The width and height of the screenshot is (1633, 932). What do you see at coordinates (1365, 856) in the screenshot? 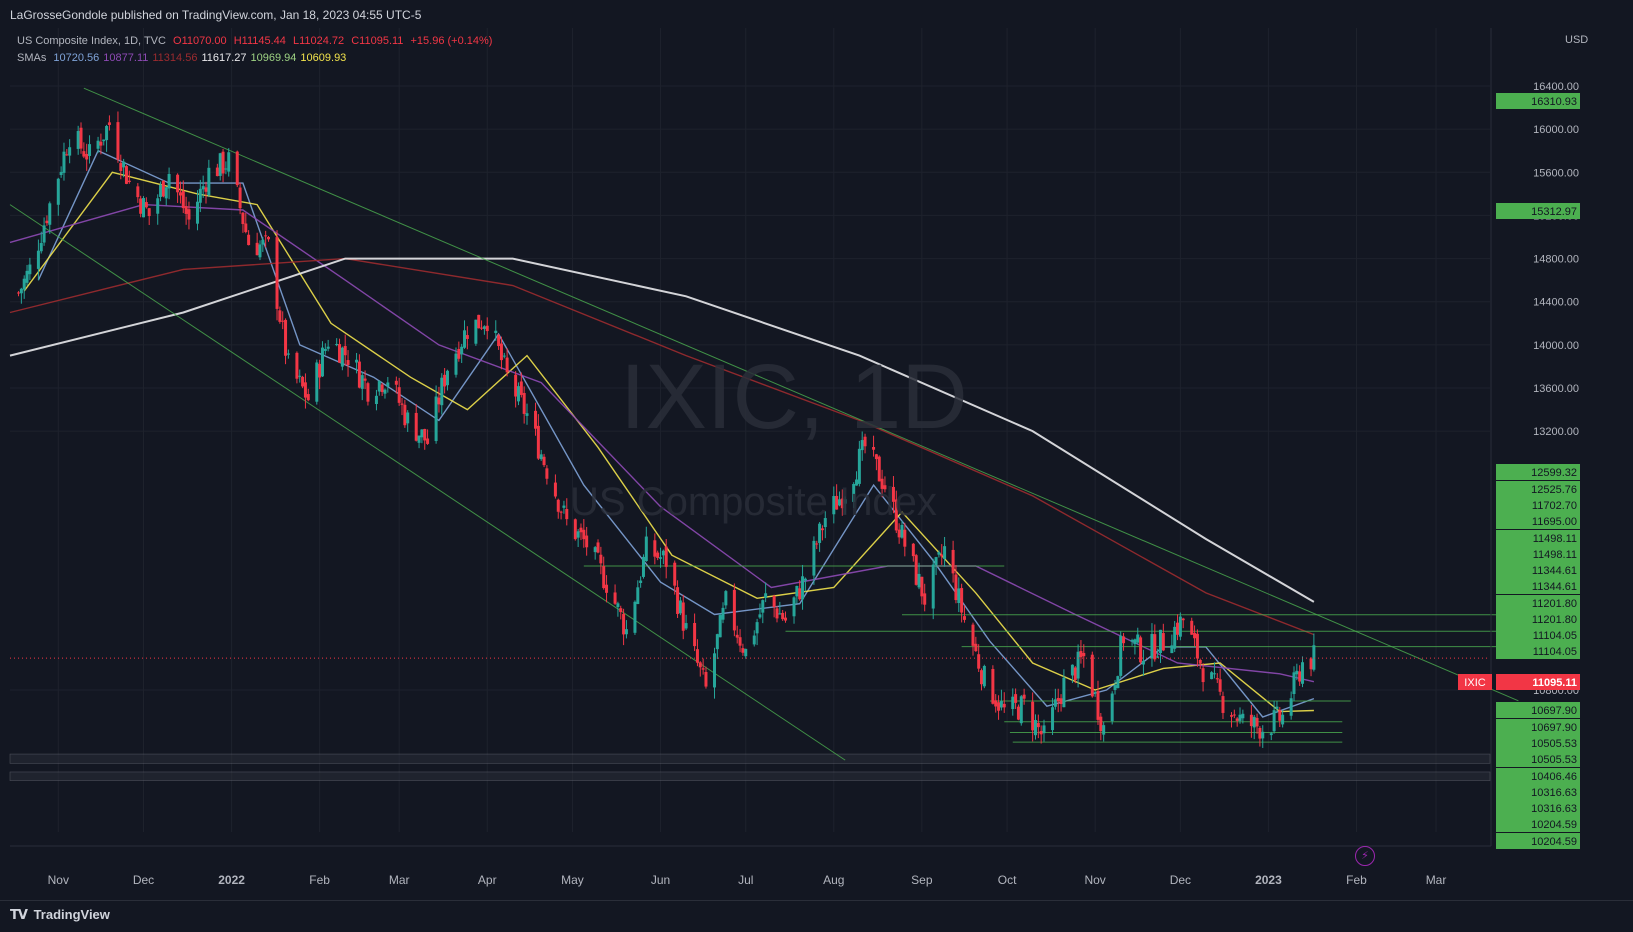
I see `flash-icon: ⚡` at bounding box center [1365, 856].